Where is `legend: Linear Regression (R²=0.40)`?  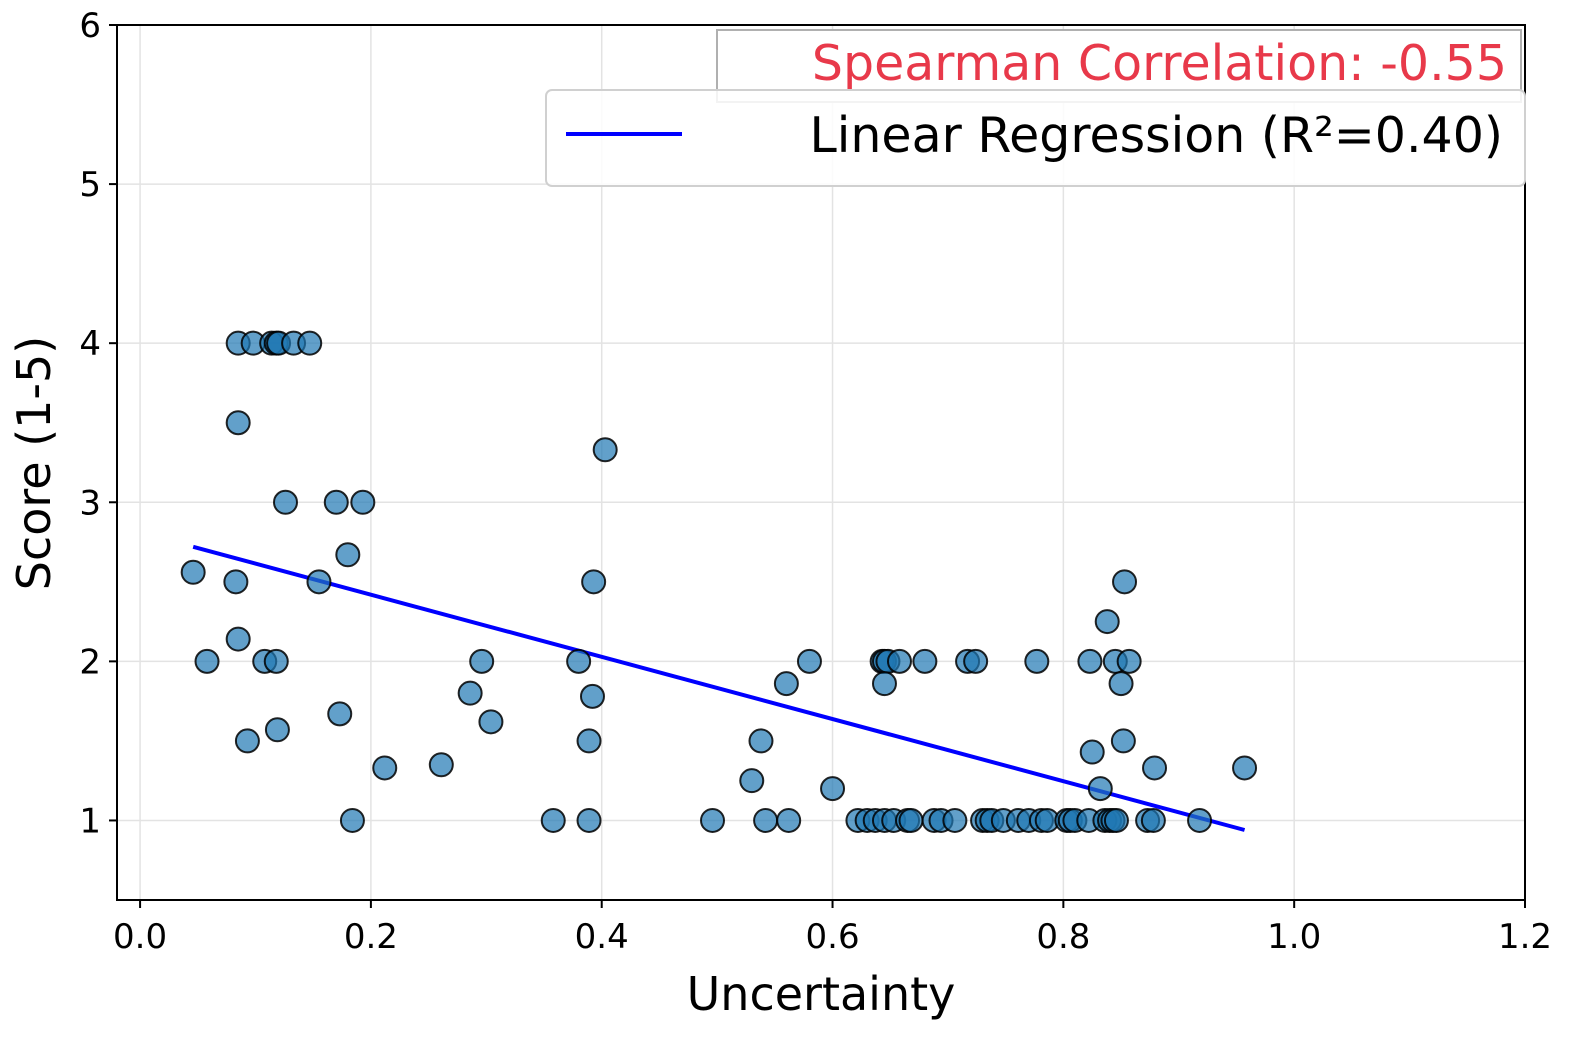
legend: Linear Regression (R²=0.40) is located at coordinates (1035, 138).